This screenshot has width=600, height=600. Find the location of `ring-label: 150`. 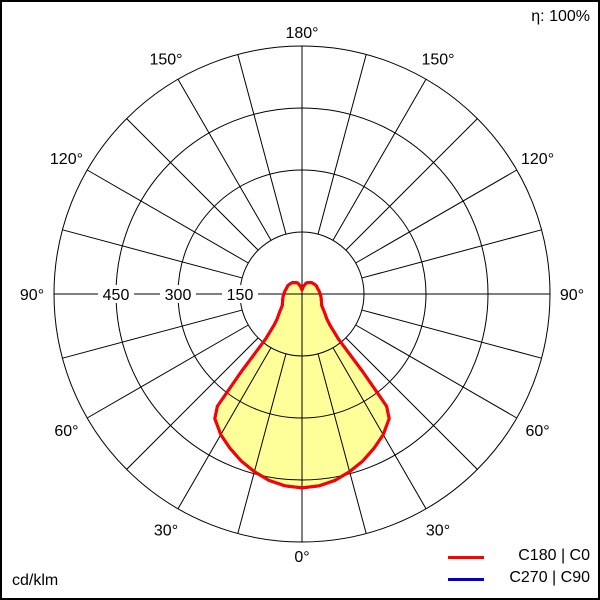

ring-label: 150 is located at coordinates (240, 295).